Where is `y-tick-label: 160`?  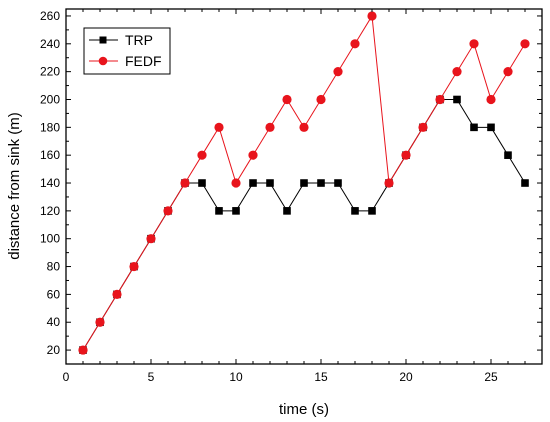 y-tick-label: 160 is located at coordinates (50, 155).